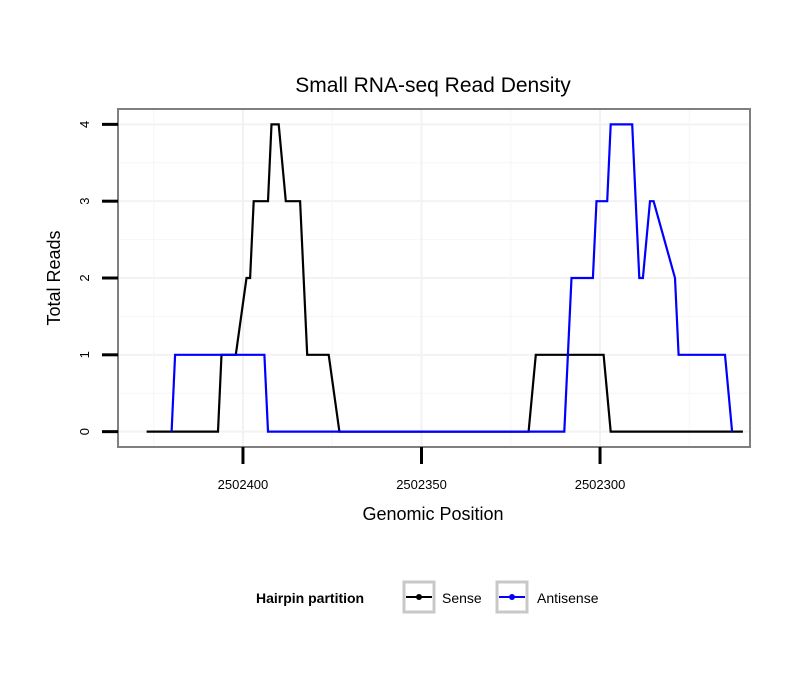 This screenshot has width=810, height=690. What do you see at coordinates (433, 85) in the screenshot?
I see `chart-title: Small RNA-seq Read Density` at bounding box center [433, 85].